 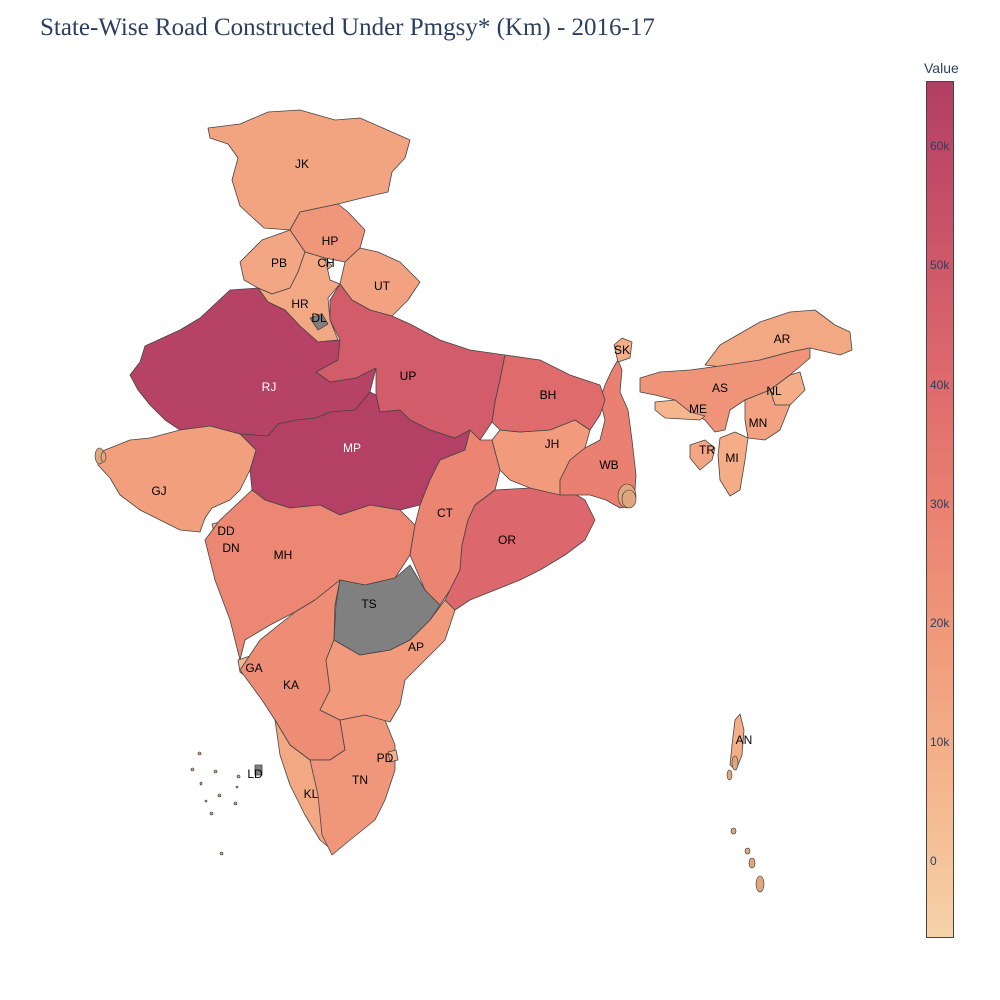 What do you see at coordinates (767, 415) in the screenshot?
I see `state-mn` at bounding box center [767, 415].